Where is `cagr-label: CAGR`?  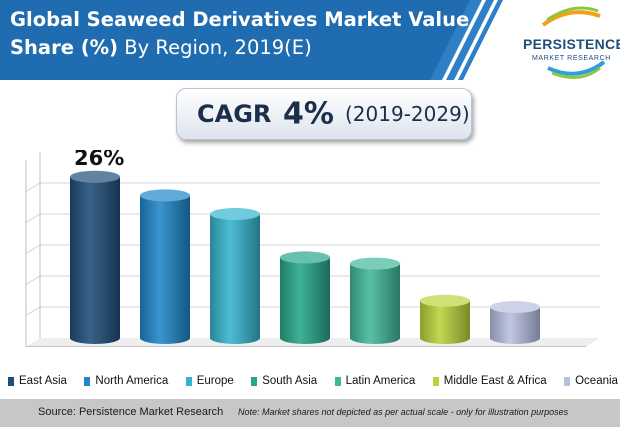 cagr-label: CAGR is located at coordinates (234, 114).